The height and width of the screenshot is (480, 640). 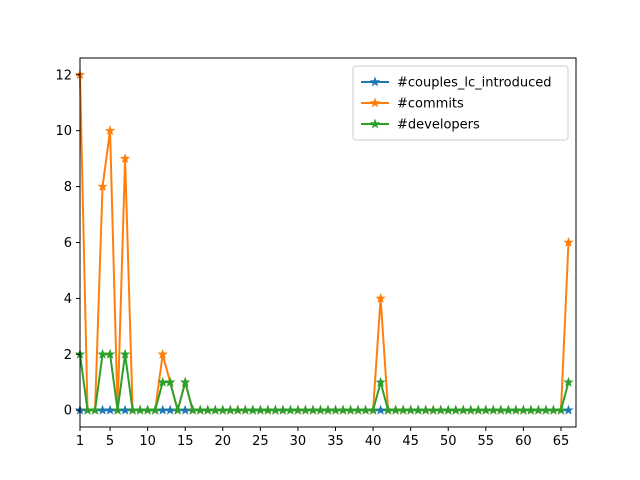 I want to click on x-tick-label: 30, so click(x=298, y=441).